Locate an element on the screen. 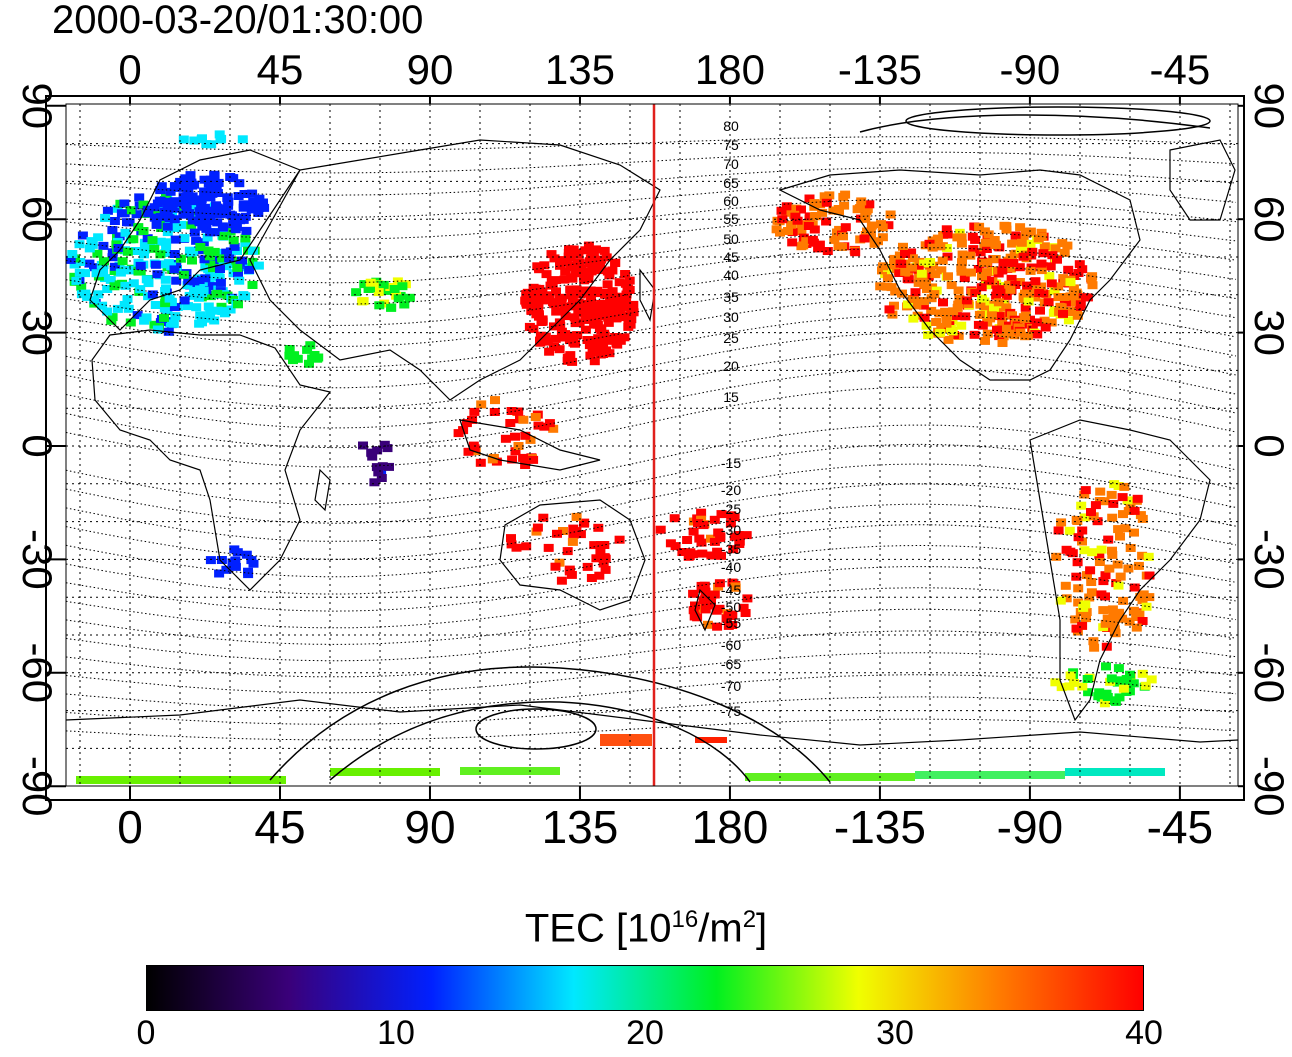 Image resolution: width=1292 pixels, height=1057 pixels. contour-label: 15 is located at coordinates (731, 397).